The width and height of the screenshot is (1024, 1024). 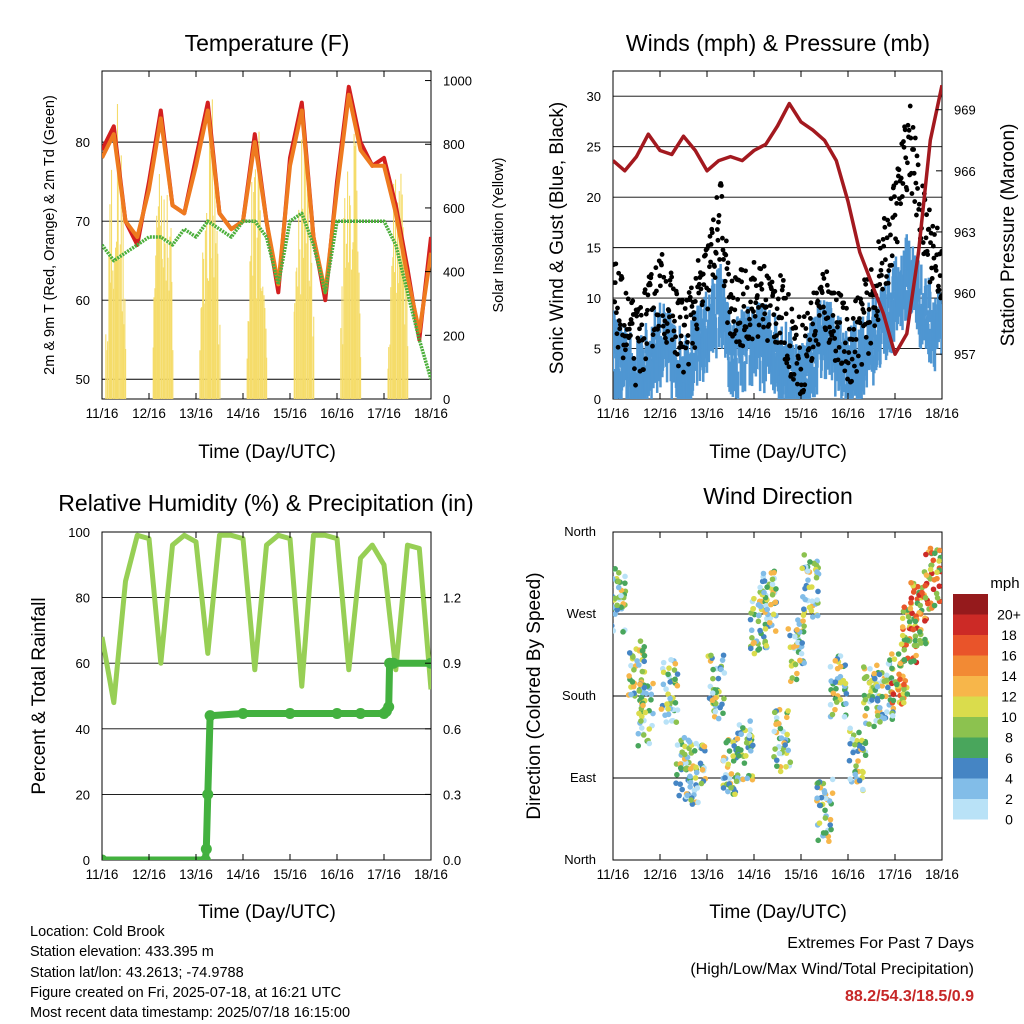 I want to click on y2-tick-label: 0.0, so click(x=452, y=860).